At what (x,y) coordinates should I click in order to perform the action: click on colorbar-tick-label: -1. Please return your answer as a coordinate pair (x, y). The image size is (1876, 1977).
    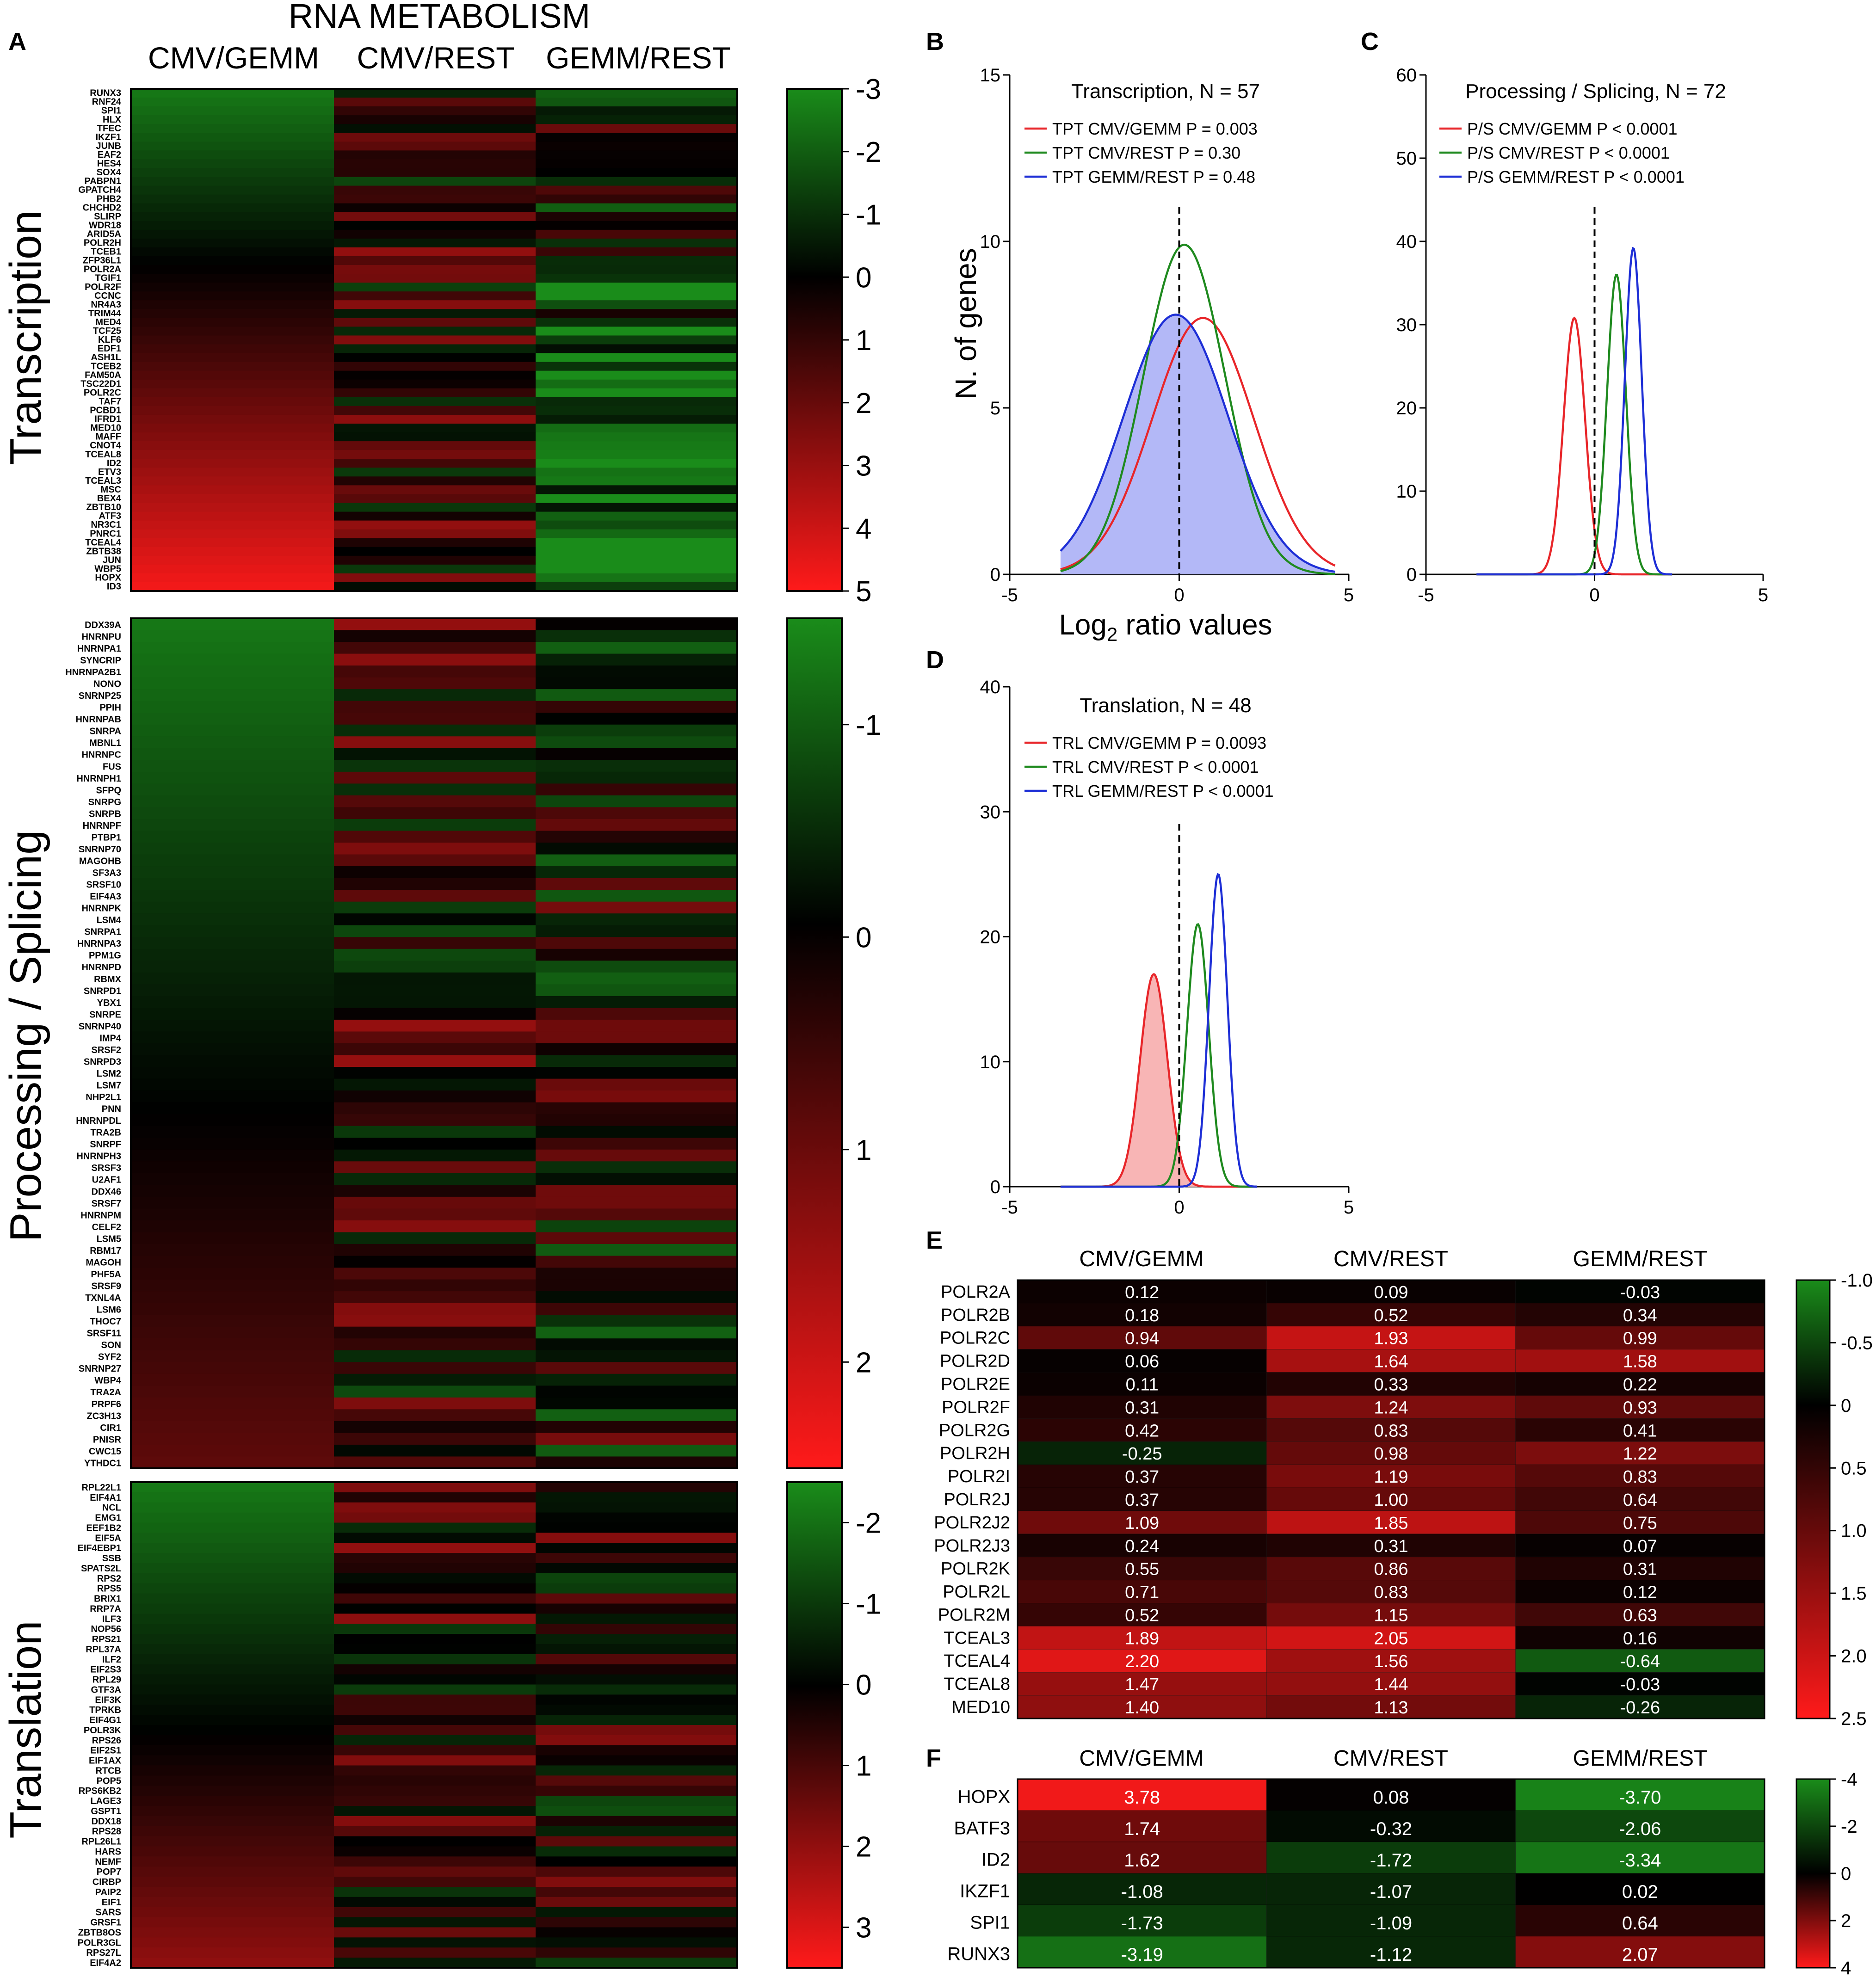
    Looking at the image, I should click on (868, 725).